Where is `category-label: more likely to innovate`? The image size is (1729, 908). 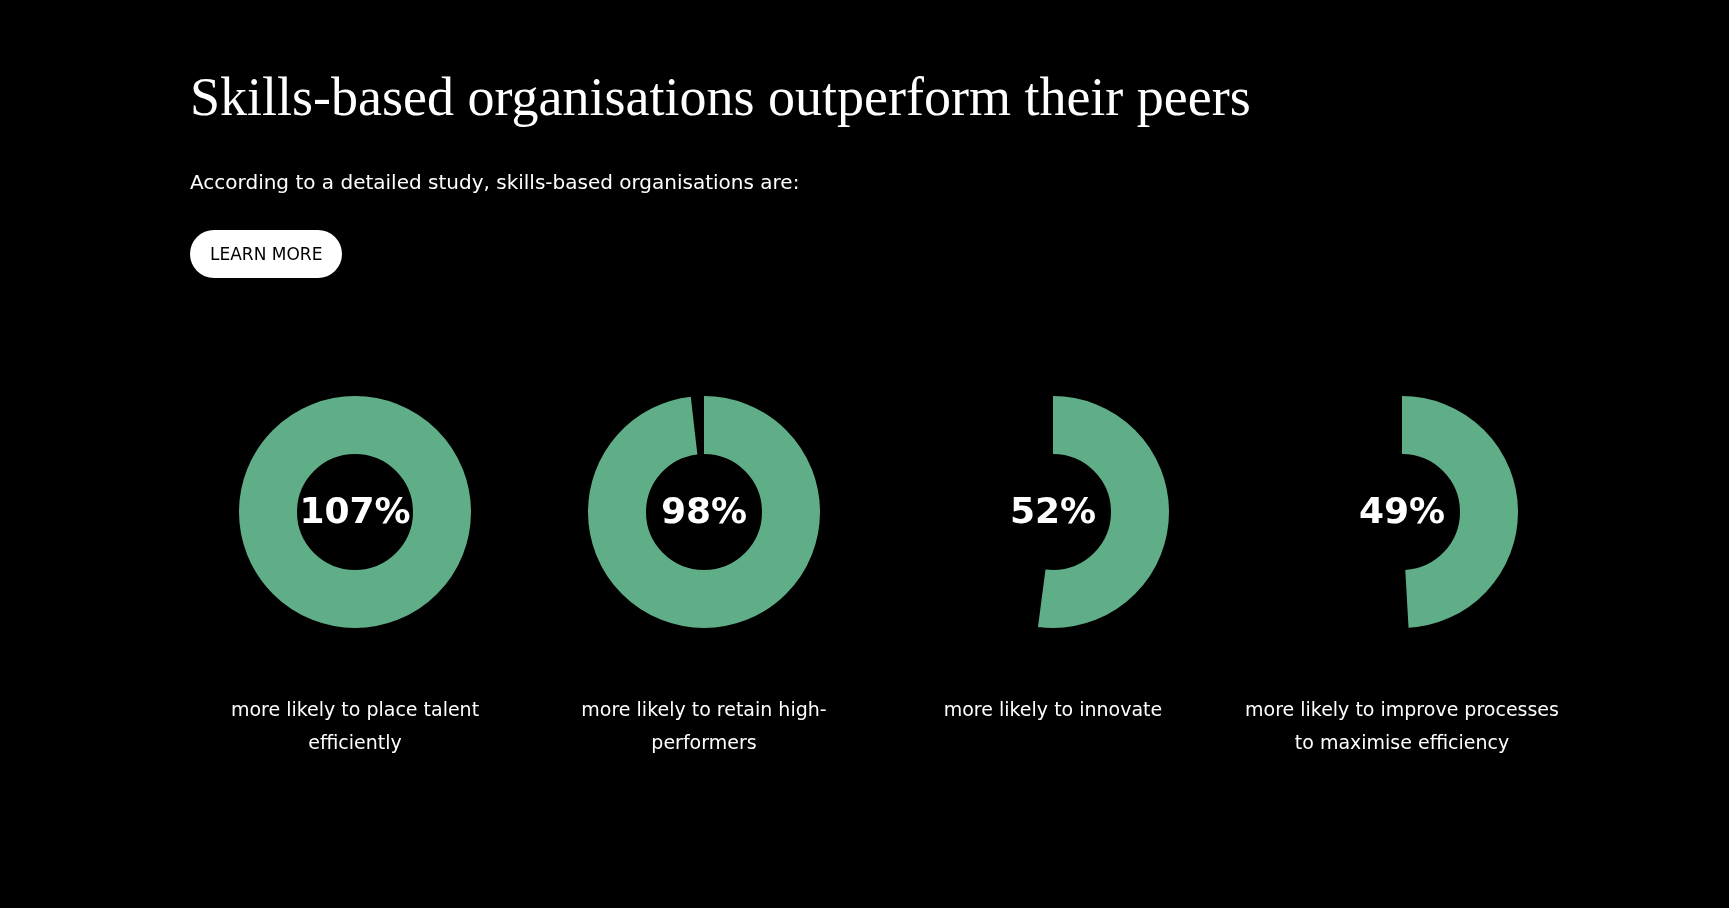 category-label: more likely to innovate is located at coordinates (1053, 709).